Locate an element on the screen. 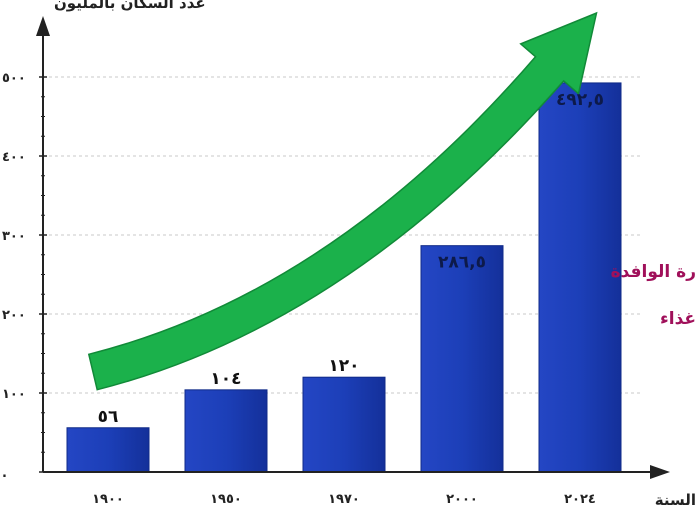  y-tick-label: ٢٠٠ is located at coordinates (14, 315).